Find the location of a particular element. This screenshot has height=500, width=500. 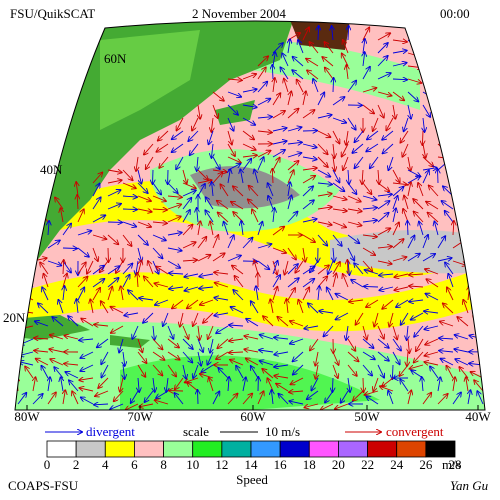

colorbar-tick: 12 is located at coordinates (221, 464).